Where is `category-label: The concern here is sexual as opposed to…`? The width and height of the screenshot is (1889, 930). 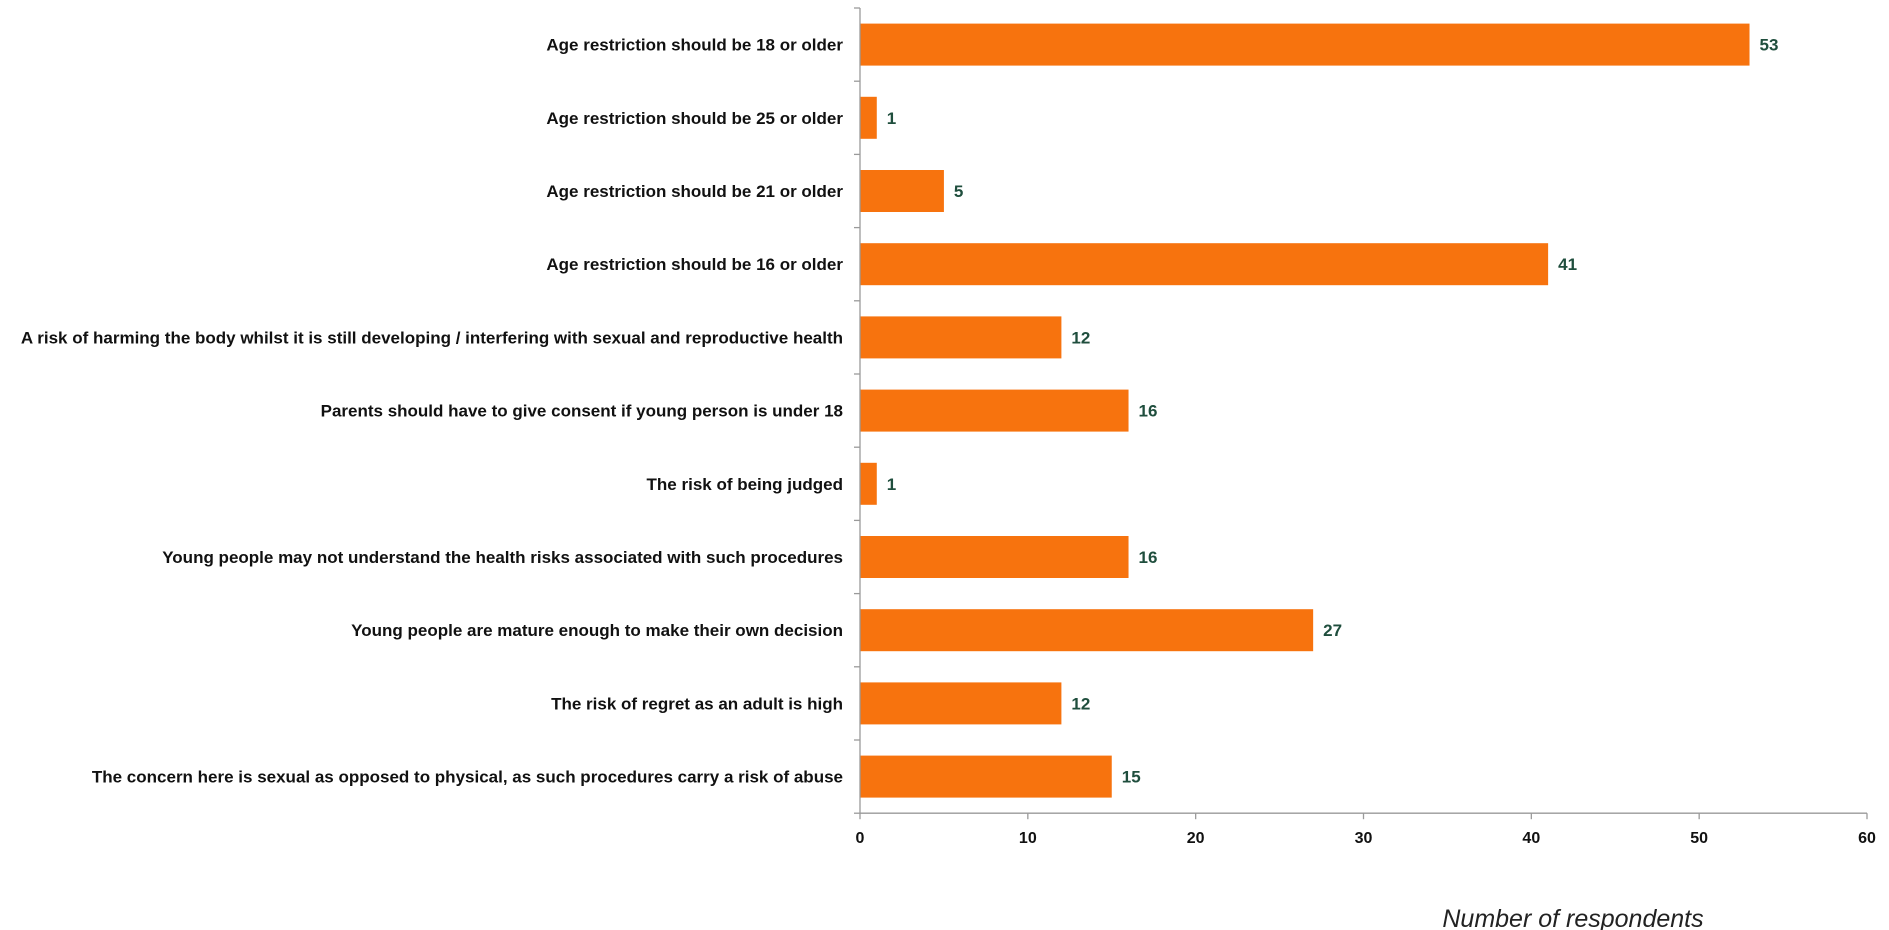
category-label: The concern here is sexual as opposed to… is located at coordinates (467, 777).